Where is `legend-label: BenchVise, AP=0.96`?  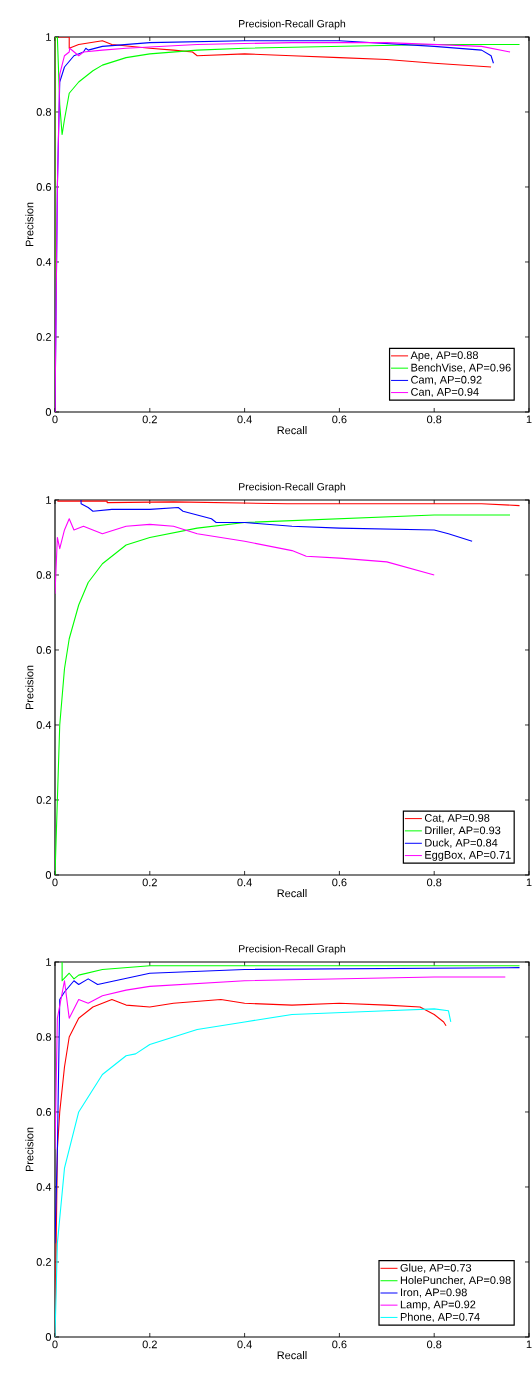
legend-label: BenchVise, AP=0.96 is located at coordinates (461, 368).